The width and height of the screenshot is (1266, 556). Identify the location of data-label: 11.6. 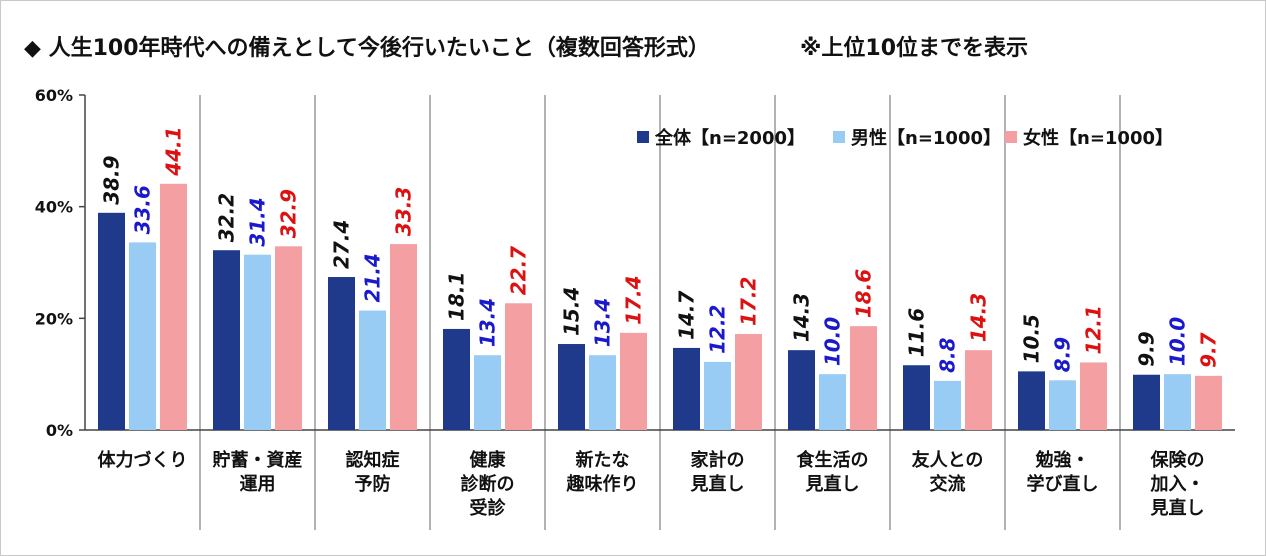
(917, 332).